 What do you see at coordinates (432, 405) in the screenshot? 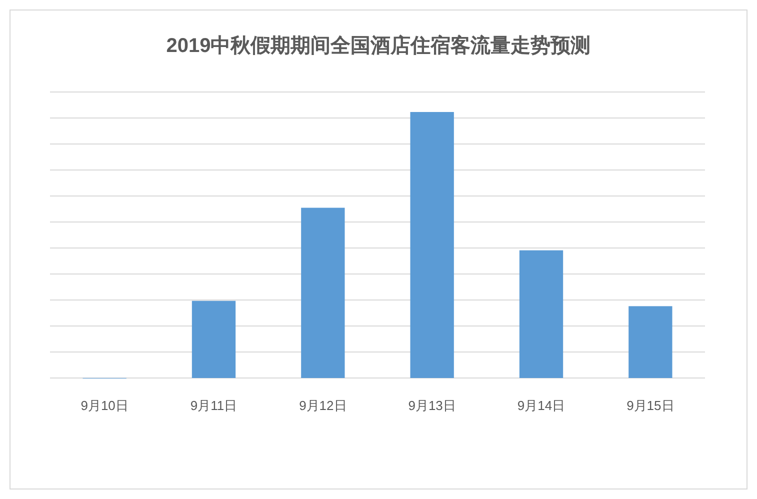
I see `x-tick-label: 9月13日` at bounding box center [432, 405].